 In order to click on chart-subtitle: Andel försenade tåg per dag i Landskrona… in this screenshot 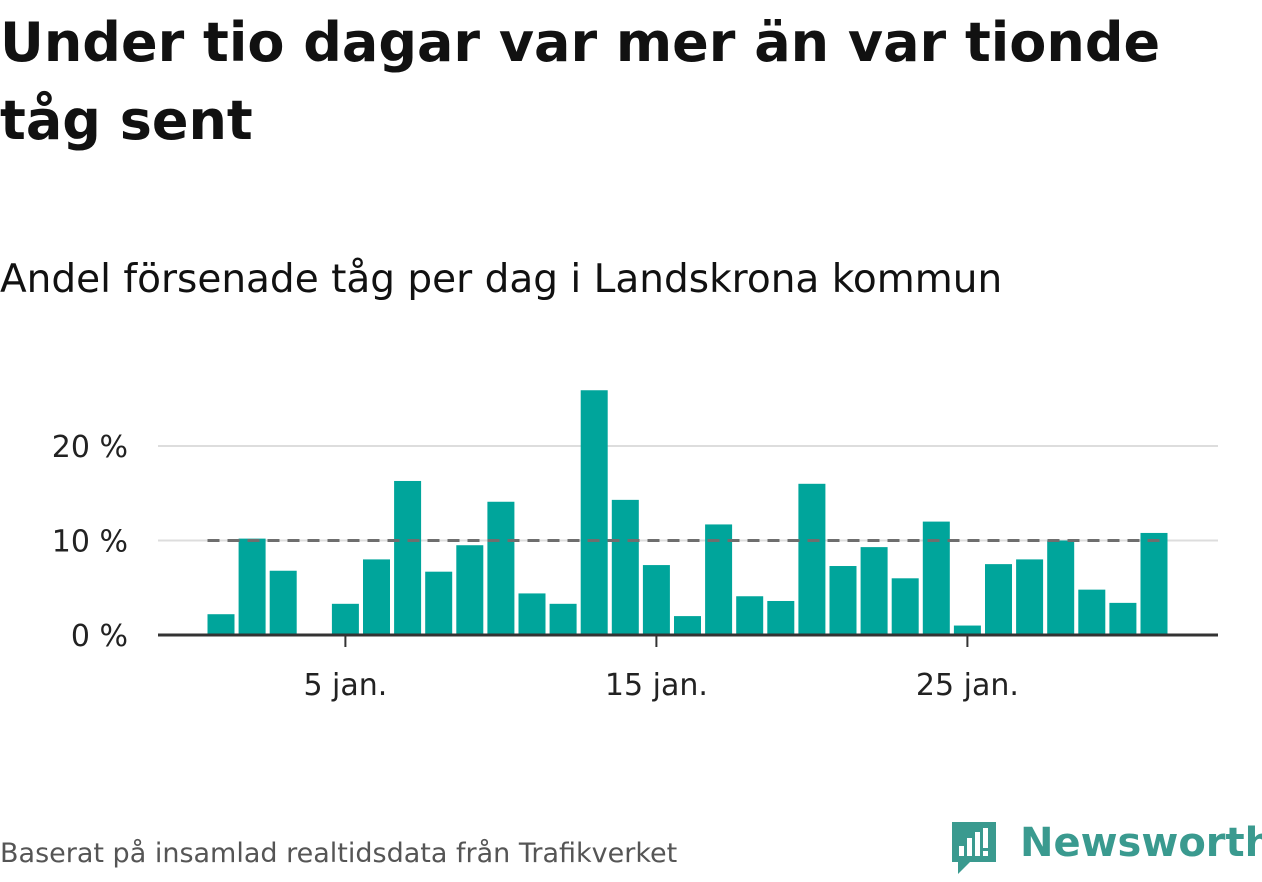, I will do `click(501, 279)`.